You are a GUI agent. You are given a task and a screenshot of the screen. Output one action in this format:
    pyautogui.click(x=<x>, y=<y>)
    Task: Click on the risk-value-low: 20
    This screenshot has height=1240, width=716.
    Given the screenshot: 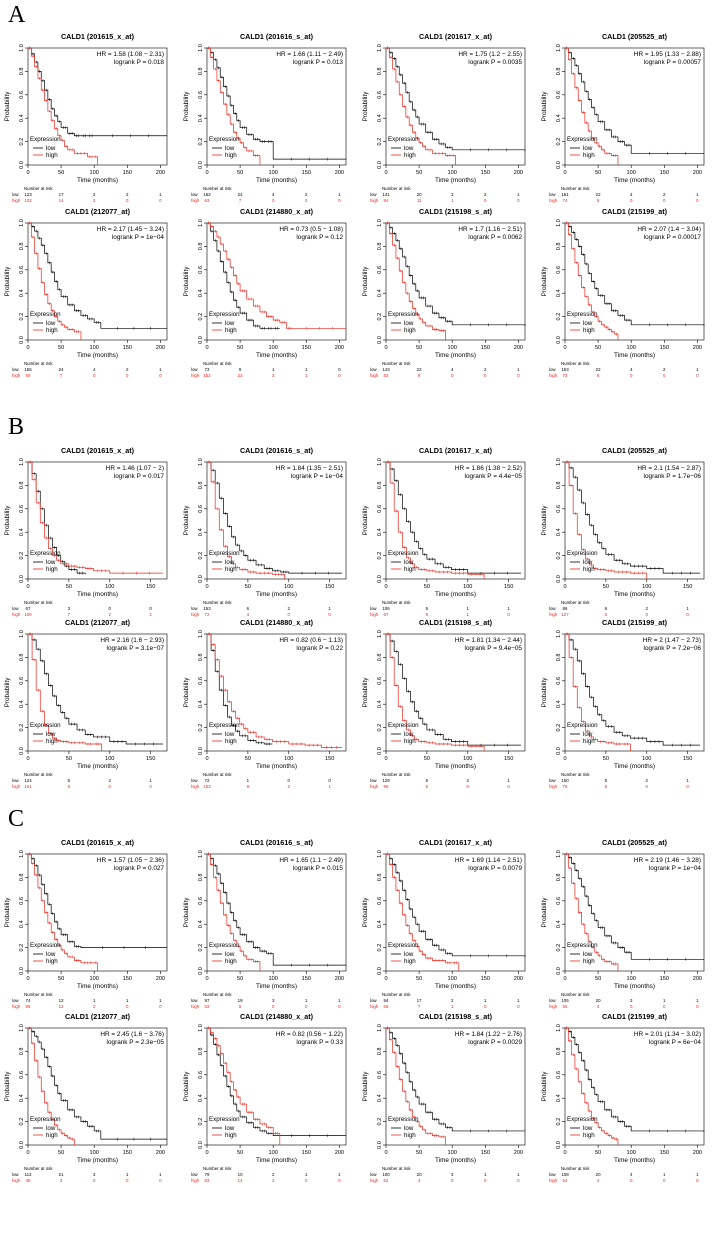 What is the action you would take?
    pyautogui.click(x=419, y=194)
    